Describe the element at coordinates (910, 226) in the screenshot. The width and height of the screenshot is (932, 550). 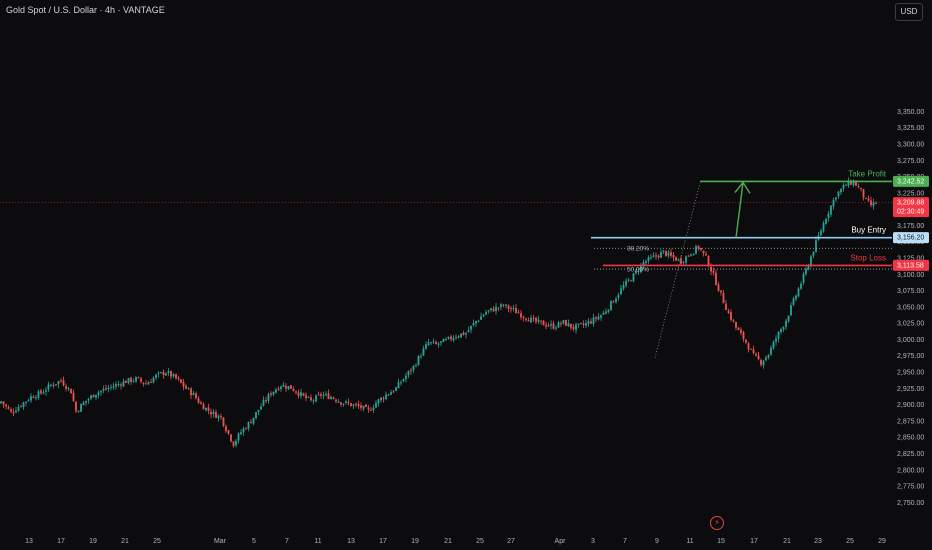
I see `y-tick-label: 3,175.00` at that location.